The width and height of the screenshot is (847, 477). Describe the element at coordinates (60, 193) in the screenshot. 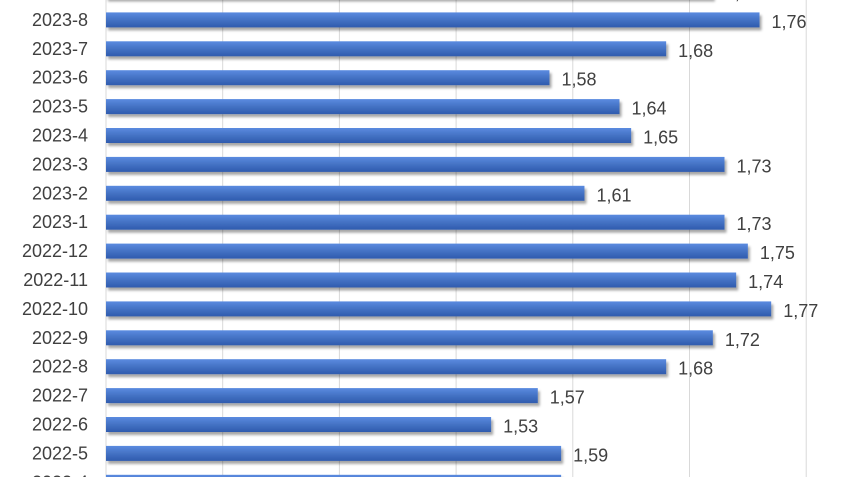

I see `category-tick-label: 2023-2` at that location.